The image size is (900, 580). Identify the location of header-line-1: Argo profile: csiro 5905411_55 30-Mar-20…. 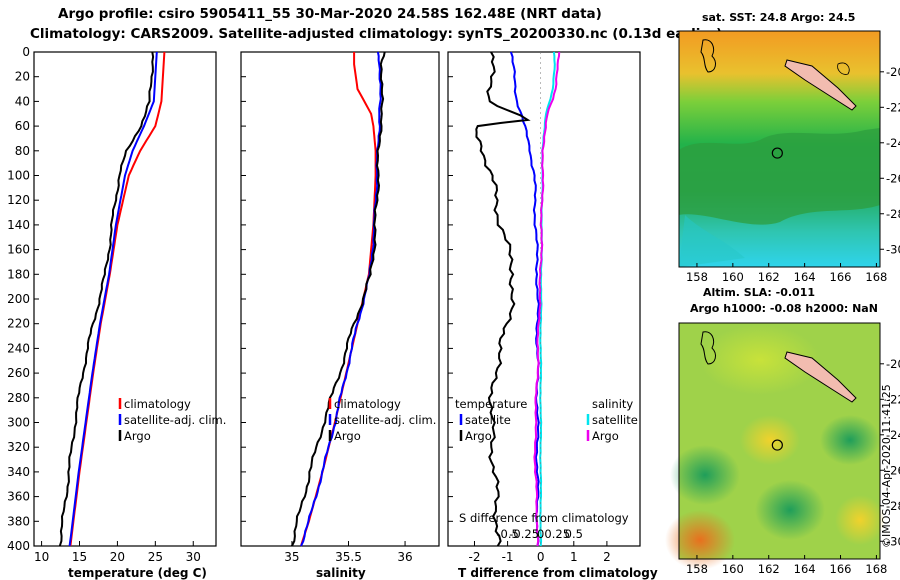
(330, 14).